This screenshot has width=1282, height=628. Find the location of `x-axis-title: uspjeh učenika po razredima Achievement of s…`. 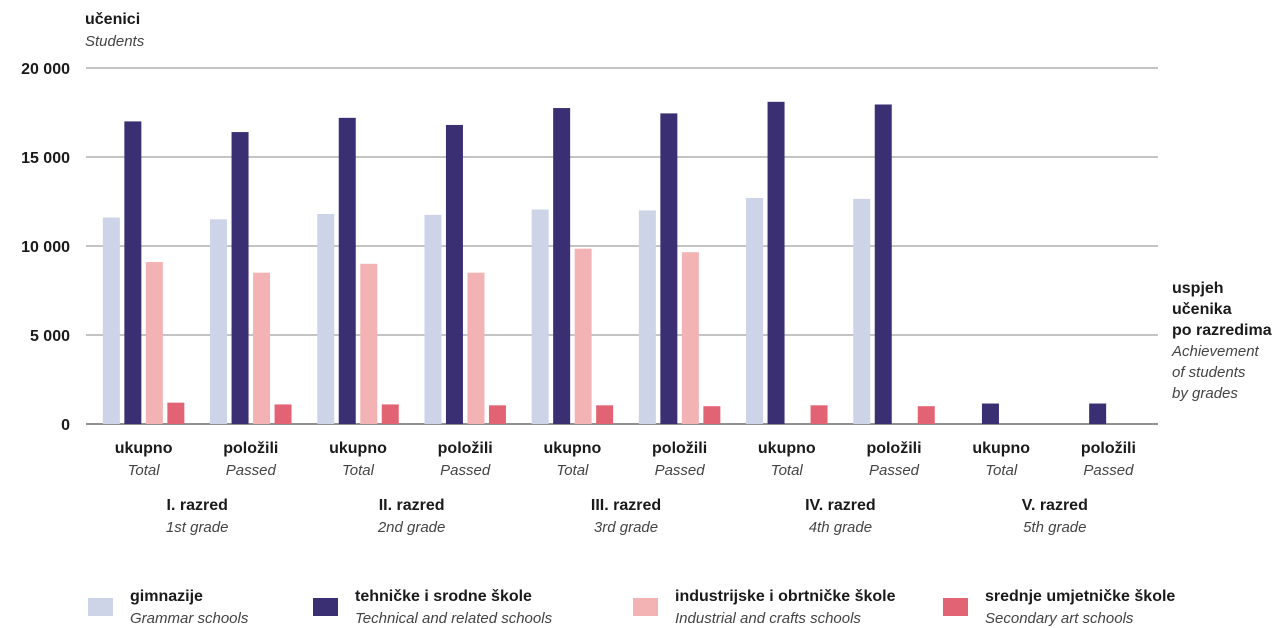

x-axis-title: uspjeh učenika po razredima Achievement of s… is located at coordinates (1221, 341).